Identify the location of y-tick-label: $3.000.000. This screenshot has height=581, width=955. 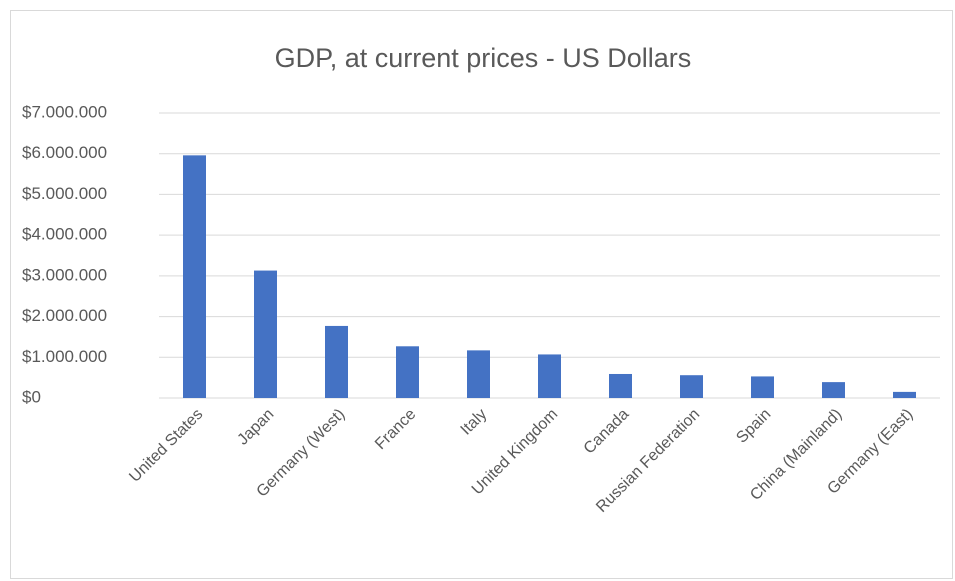
(64, 274).